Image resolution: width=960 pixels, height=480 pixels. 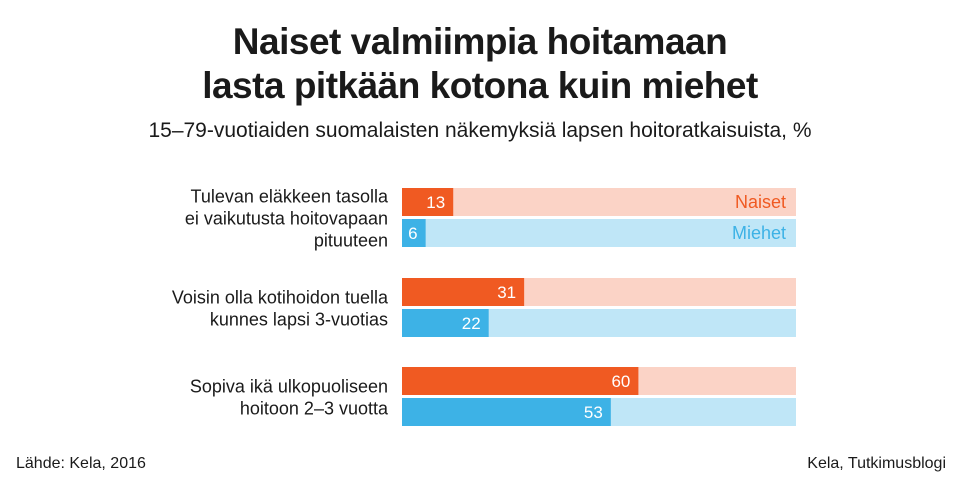 I want to click on category-label-3-line-1: Sopiva ikä ulkopuoliseen, so click(x=289, y=387).